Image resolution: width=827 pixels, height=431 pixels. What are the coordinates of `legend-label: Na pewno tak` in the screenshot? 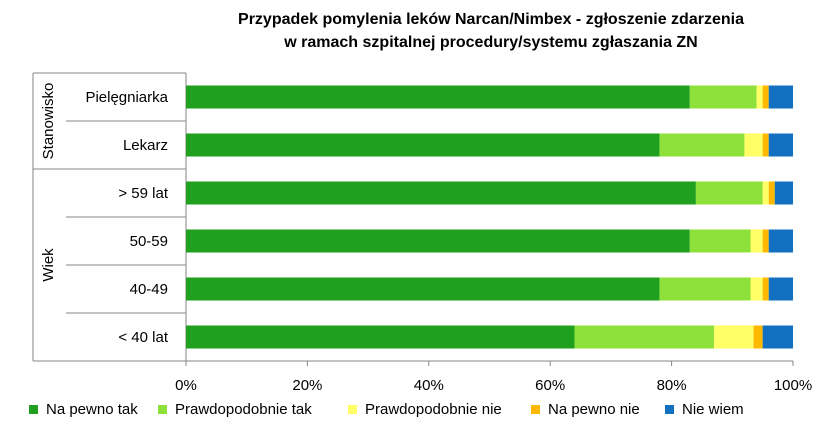 It's located at (92, 409).